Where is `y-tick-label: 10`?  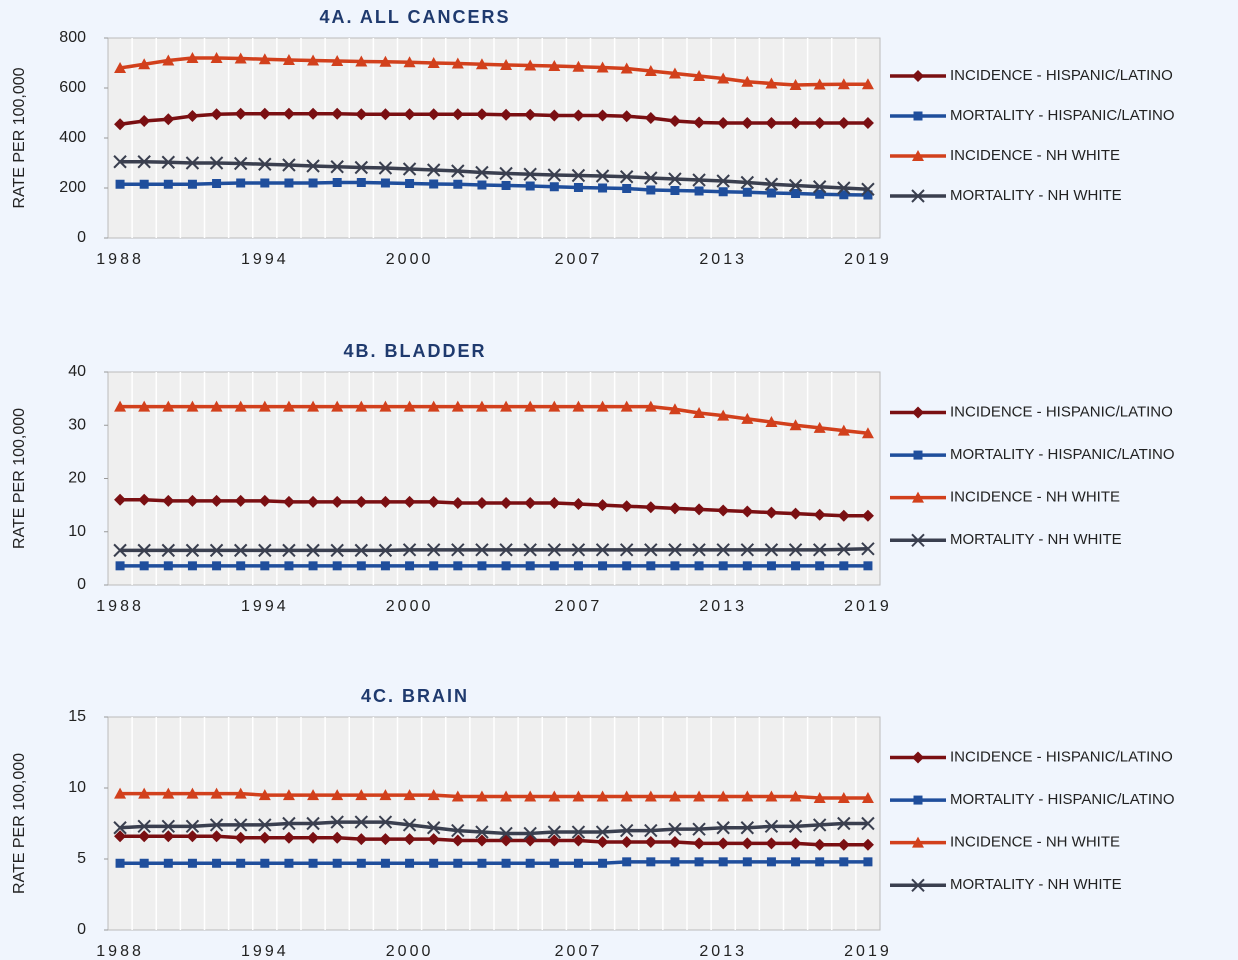
y-tick-label: 10 is located at coordinates (77, 787).